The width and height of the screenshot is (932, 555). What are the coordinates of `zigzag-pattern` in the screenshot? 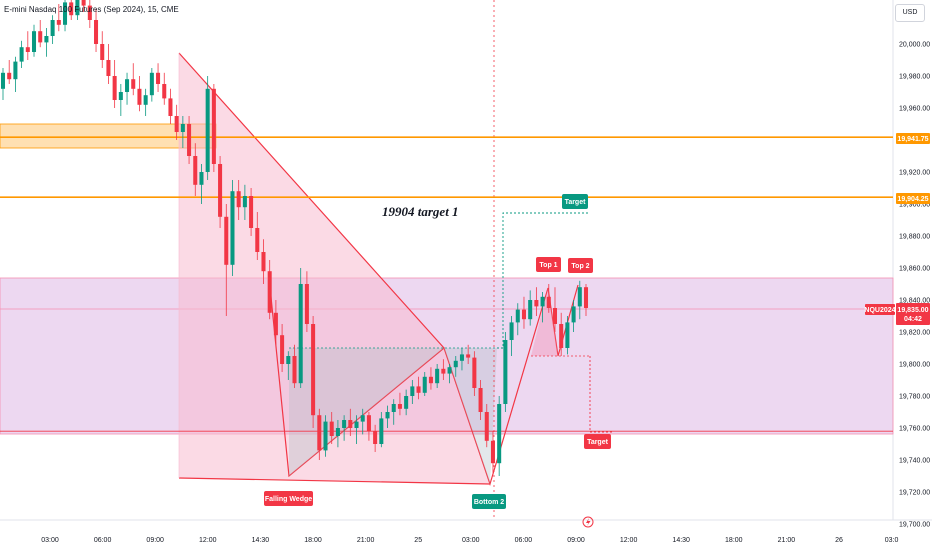 It's located at (423, 381).